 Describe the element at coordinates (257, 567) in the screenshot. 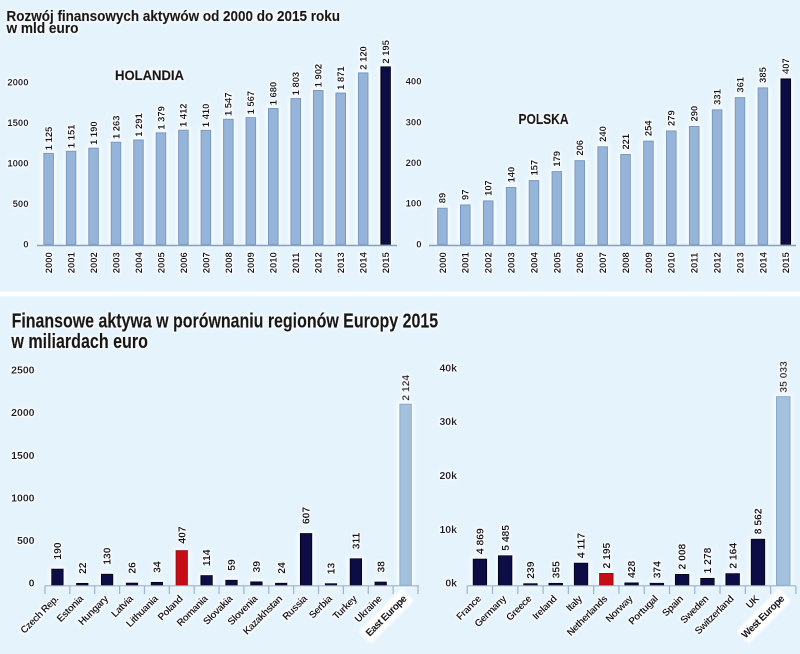

I see `svg-text: 39` at that location.